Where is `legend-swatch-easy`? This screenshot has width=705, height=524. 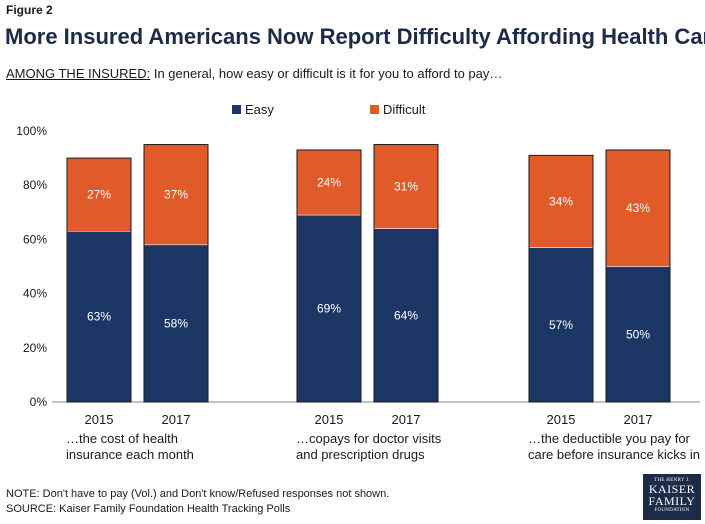 legend-swatch-easy is located at coordinates (236, 109).